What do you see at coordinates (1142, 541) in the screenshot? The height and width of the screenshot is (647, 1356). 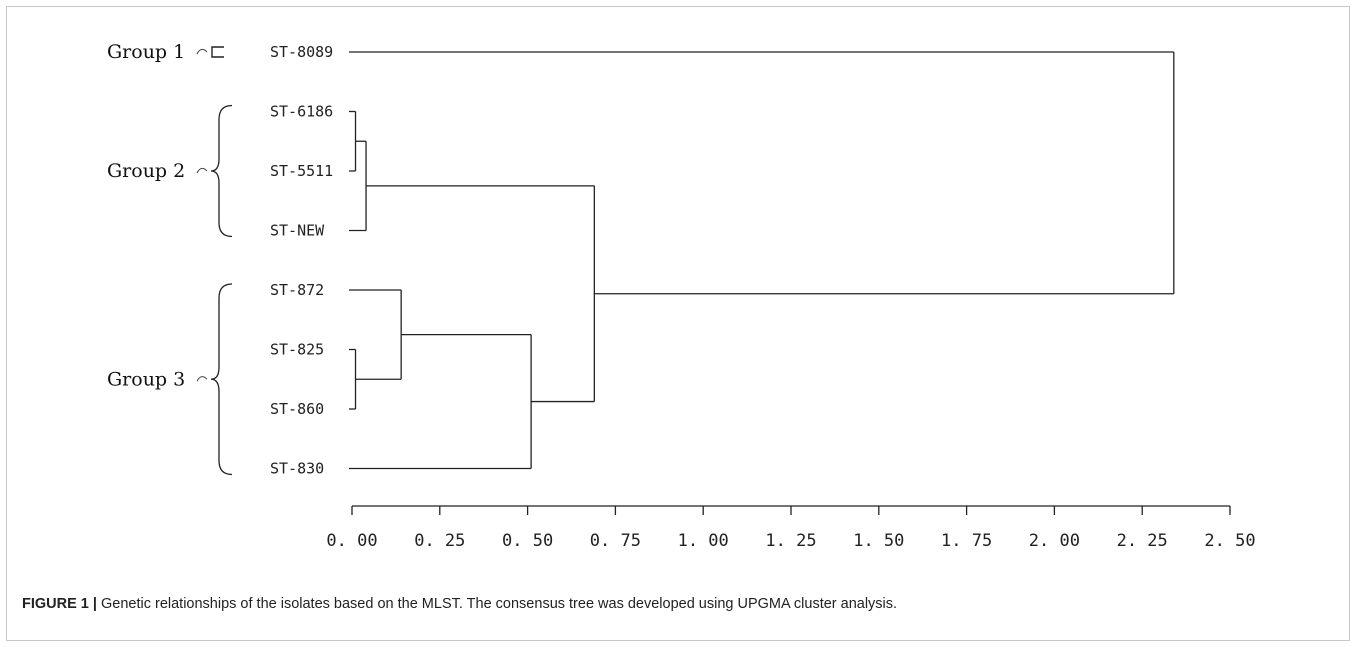 I see `tick-label-9: 2. 25` at bounding box center [1142, 541].